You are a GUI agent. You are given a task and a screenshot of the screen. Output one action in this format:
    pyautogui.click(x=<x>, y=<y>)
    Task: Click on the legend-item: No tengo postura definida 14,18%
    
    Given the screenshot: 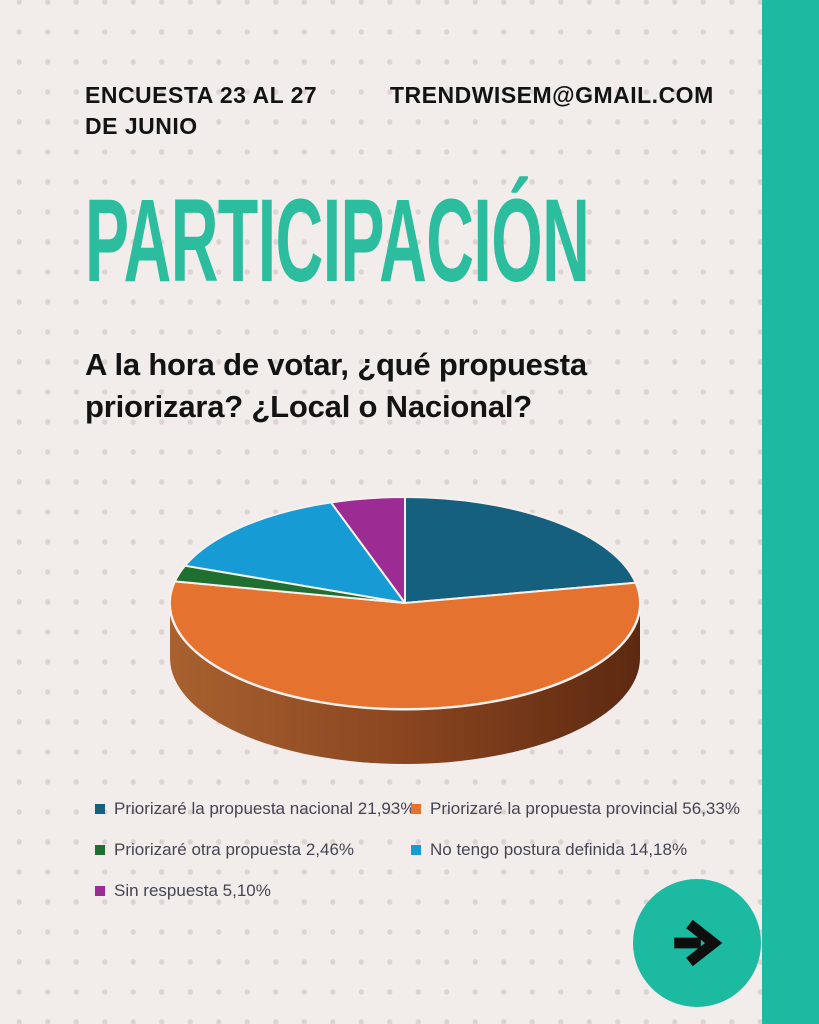 What is the action you would take?
    pyautogui.click(x=575, y=850)
    